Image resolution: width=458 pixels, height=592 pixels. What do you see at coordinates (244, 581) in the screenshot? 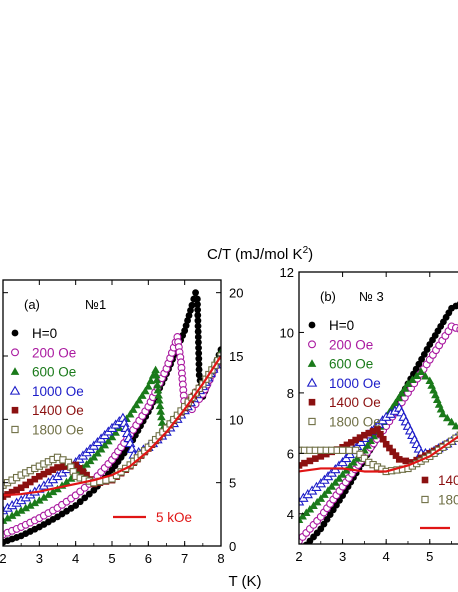
I see `x-axis-title: T (K)` at bounding box center [244, 581].